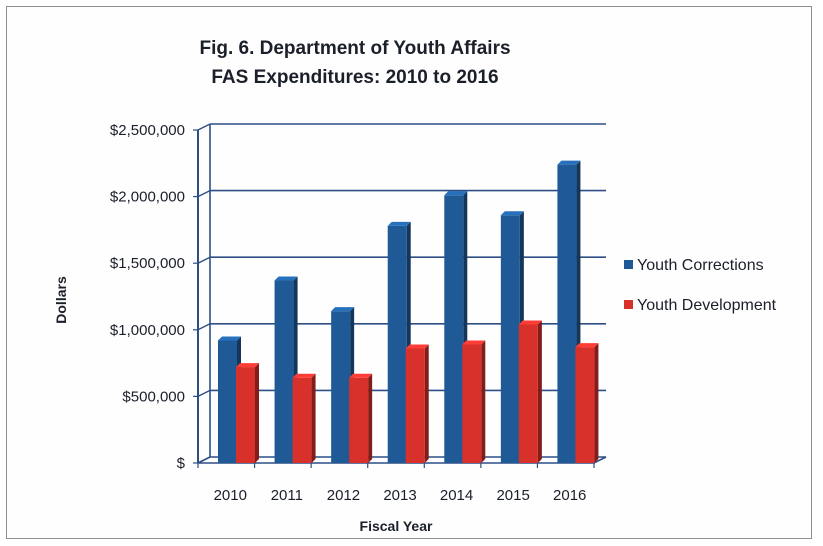 Image resolution: width=823 pixels, height=546 pixels. I want to click on y-tick-label: $500,000, so click(153, 396).